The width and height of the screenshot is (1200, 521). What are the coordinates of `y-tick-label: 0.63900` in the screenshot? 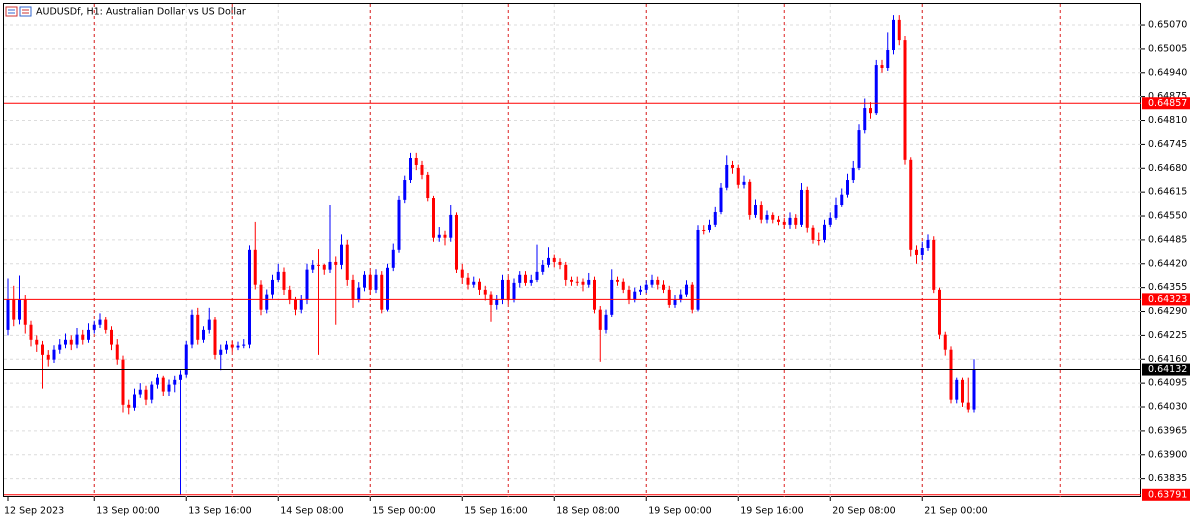 It's located at (1167, 454).